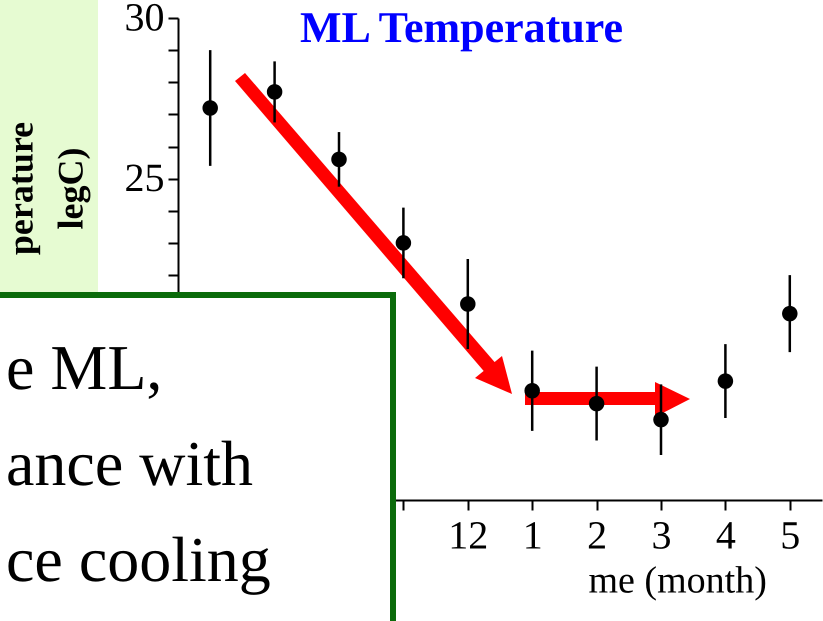 The image size is (823, 621). I want to click on x-tick-label: 2, so click(597, 535).